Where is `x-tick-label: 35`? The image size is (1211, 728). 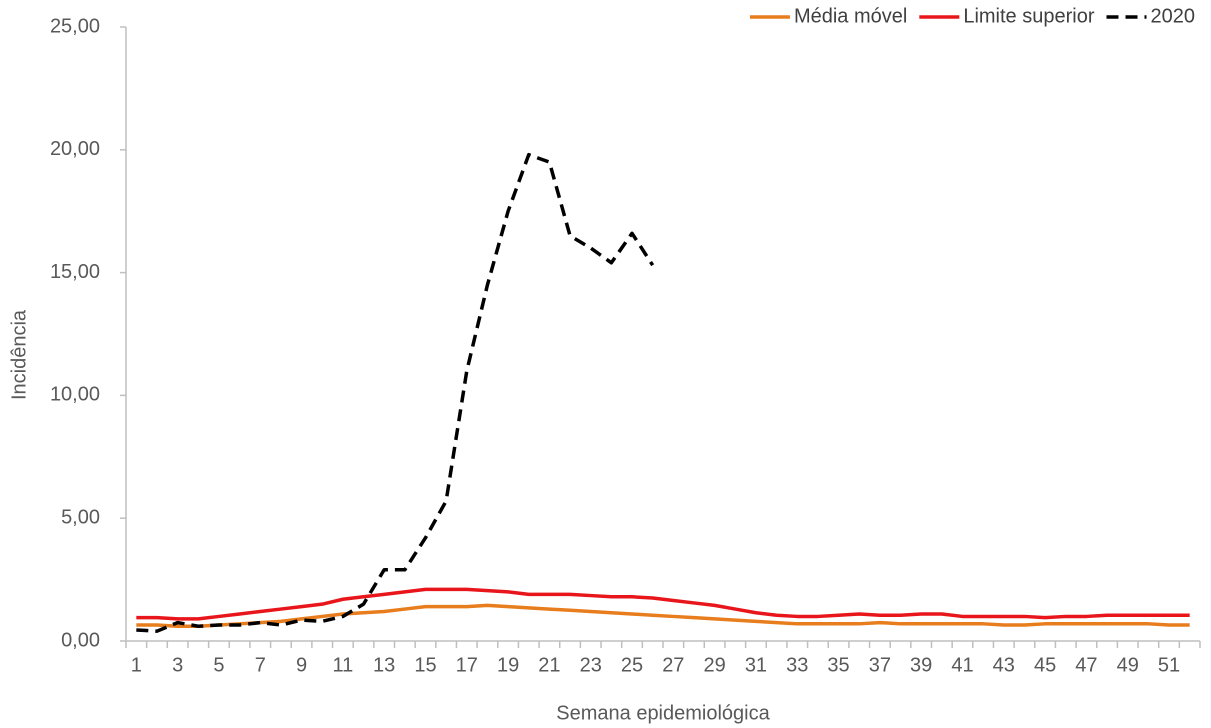 x-tick-label: 35 is located at coordinates (838, 665).